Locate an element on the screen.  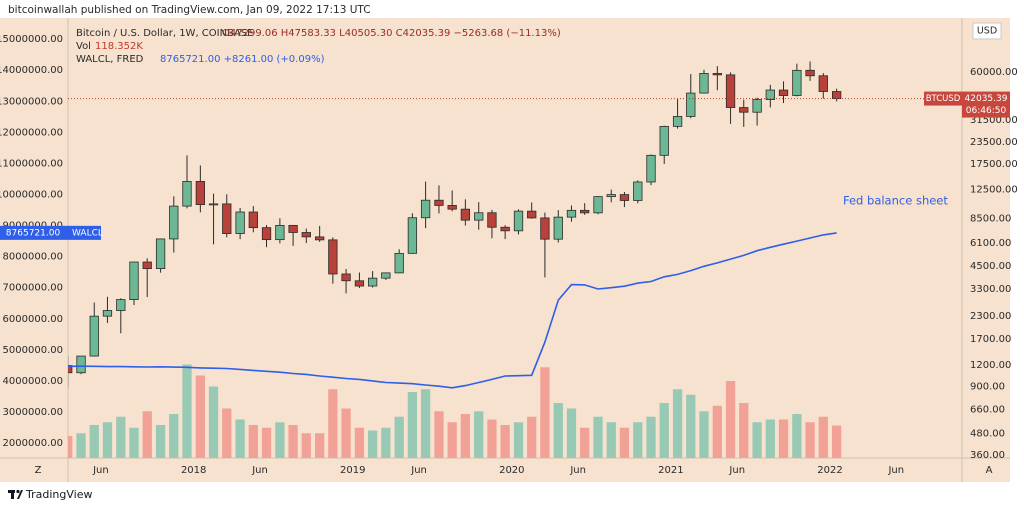
y2-tick-label: 31500.00 is located at coordinates (994, 120).